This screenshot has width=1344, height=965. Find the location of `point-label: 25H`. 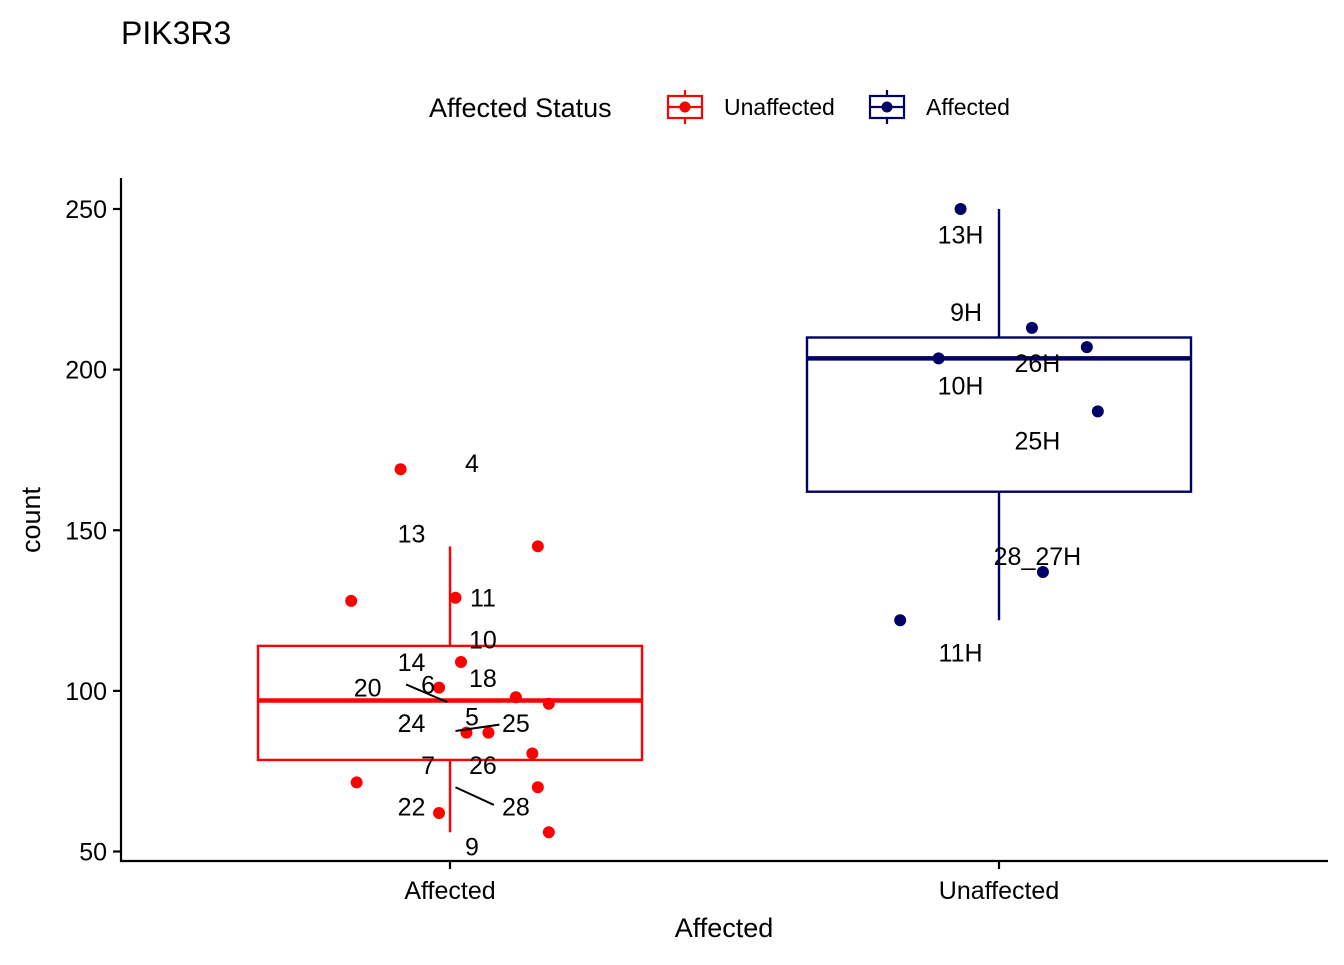

point-label: 25H is located at coordinates (1037, 441).